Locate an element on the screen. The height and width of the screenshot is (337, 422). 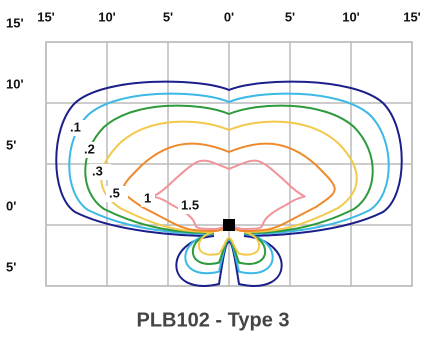
y-tick-label: 10' is located at coordinates (15, 83).